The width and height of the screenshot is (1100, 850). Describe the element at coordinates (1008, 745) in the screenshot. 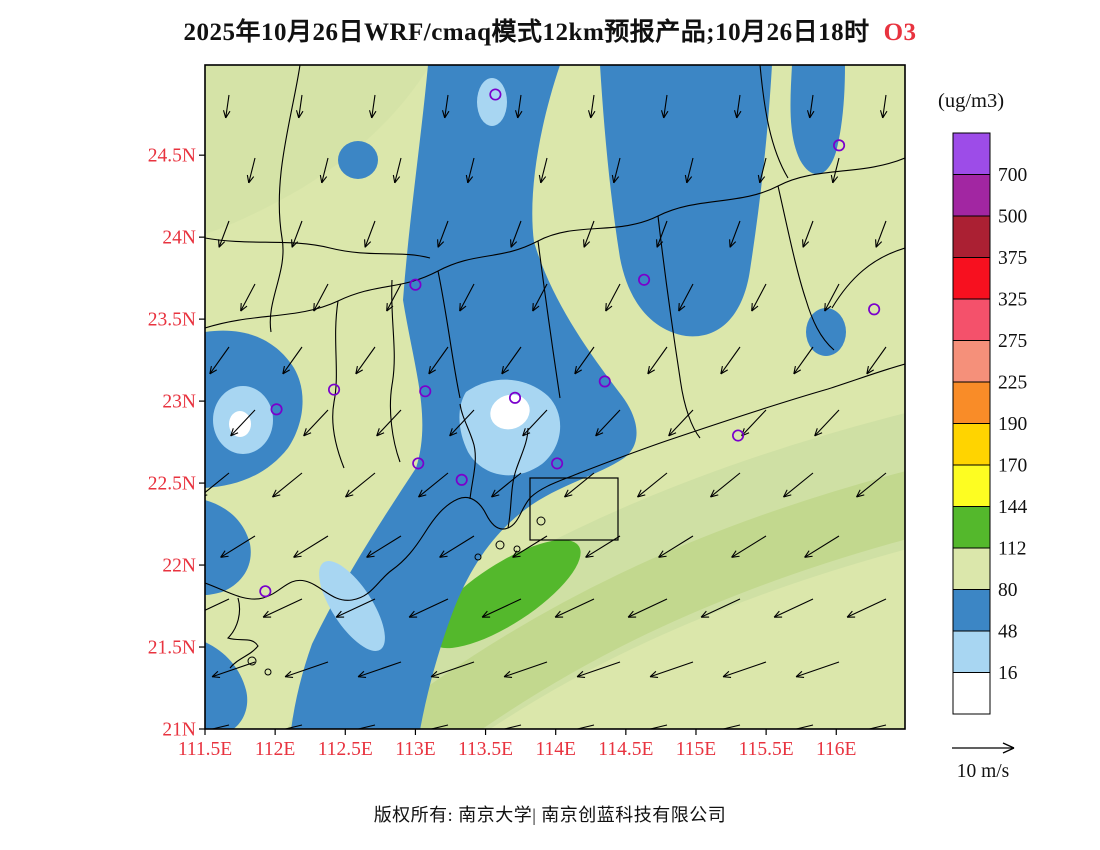

I see `wind-scale-arrow-head` at that location.